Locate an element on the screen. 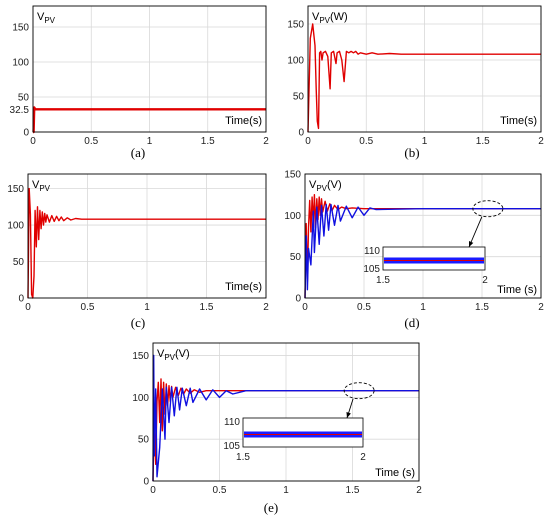 The image size is (550, 526). panel-c: 0 0.5 1 1.5 2 0 50 100 150 VPV Time(s) (c) is located at coordinates (138, 251).